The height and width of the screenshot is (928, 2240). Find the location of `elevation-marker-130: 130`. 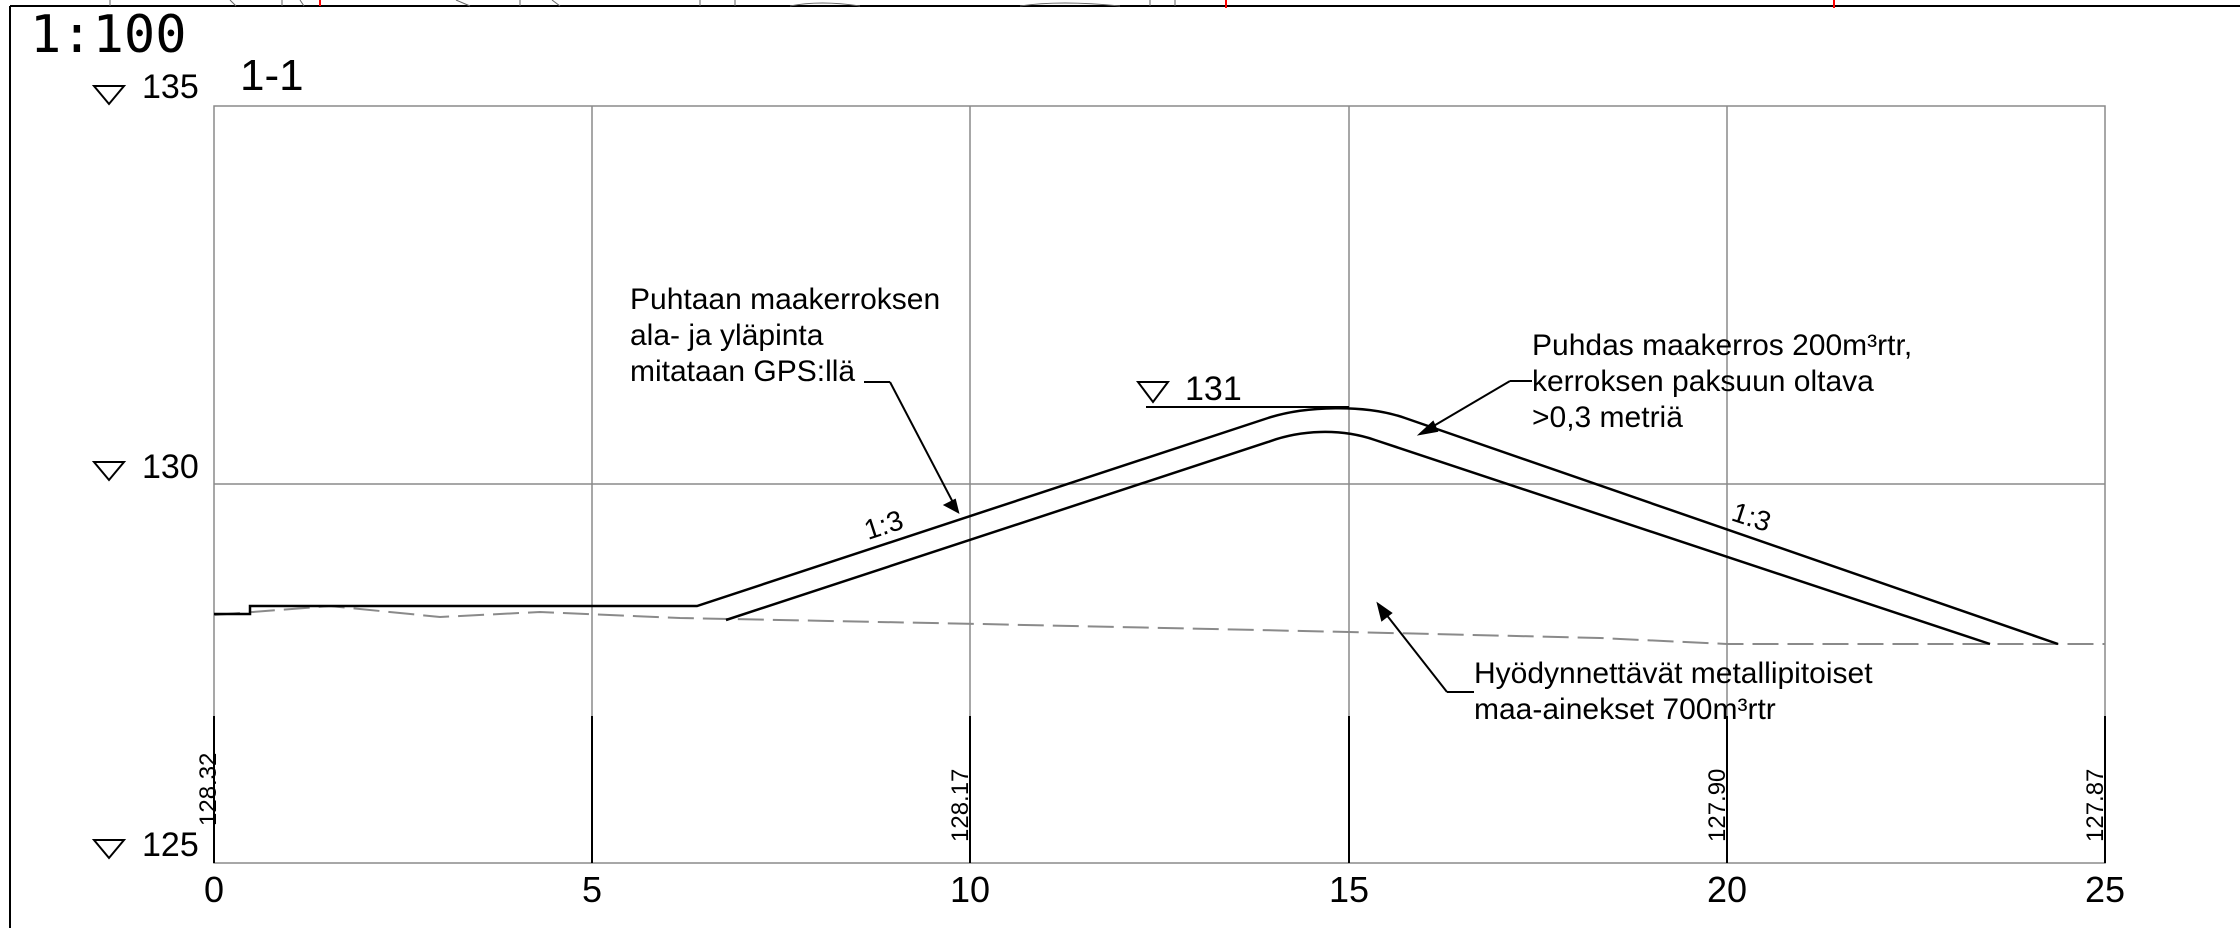

elevation-marker-130: 130 is located at coordinates (145, 467).